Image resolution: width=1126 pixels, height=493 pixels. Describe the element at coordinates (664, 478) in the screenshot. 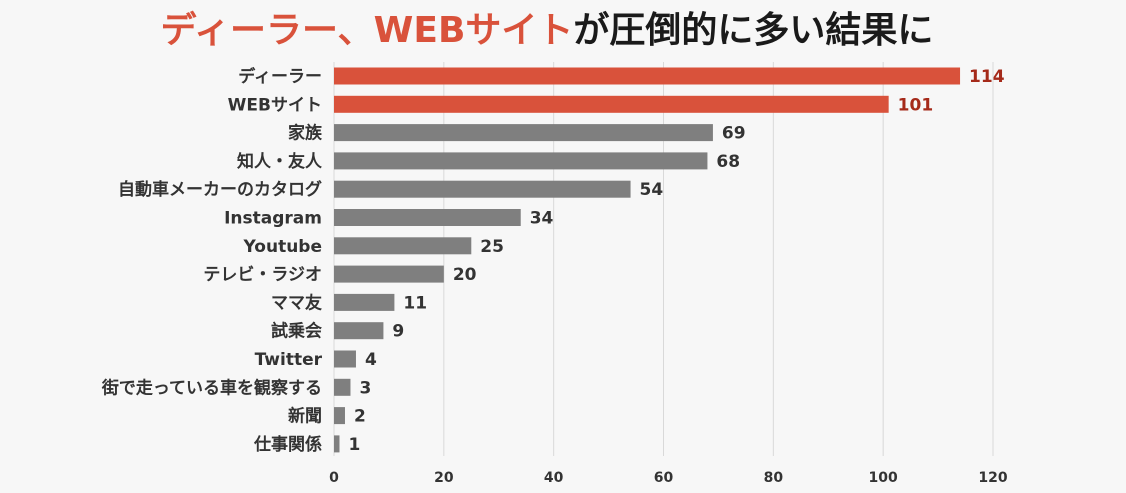

I see `x-tick-label: 60` at that location.